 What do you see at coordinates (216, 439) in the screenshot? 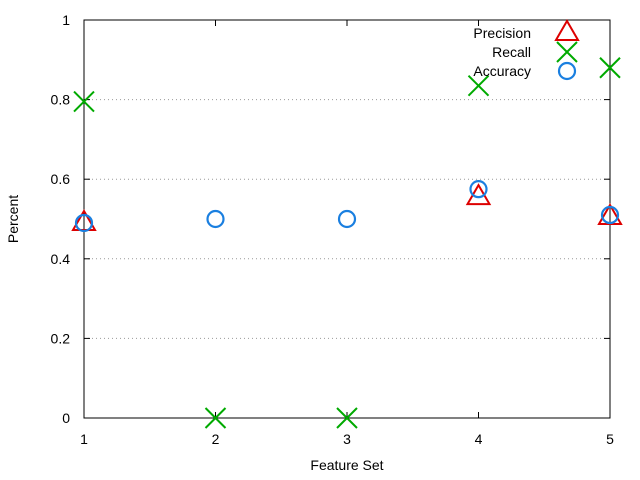
I see `x-tick-label: 2` at bounding box center [216, 439].